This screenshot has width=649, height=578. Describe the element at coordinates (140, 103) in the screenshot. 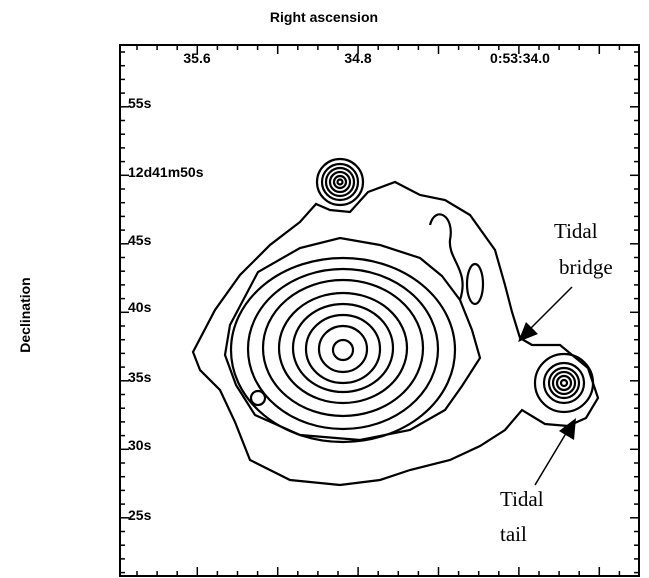

I see `y-tick-label: 55s` at that location.